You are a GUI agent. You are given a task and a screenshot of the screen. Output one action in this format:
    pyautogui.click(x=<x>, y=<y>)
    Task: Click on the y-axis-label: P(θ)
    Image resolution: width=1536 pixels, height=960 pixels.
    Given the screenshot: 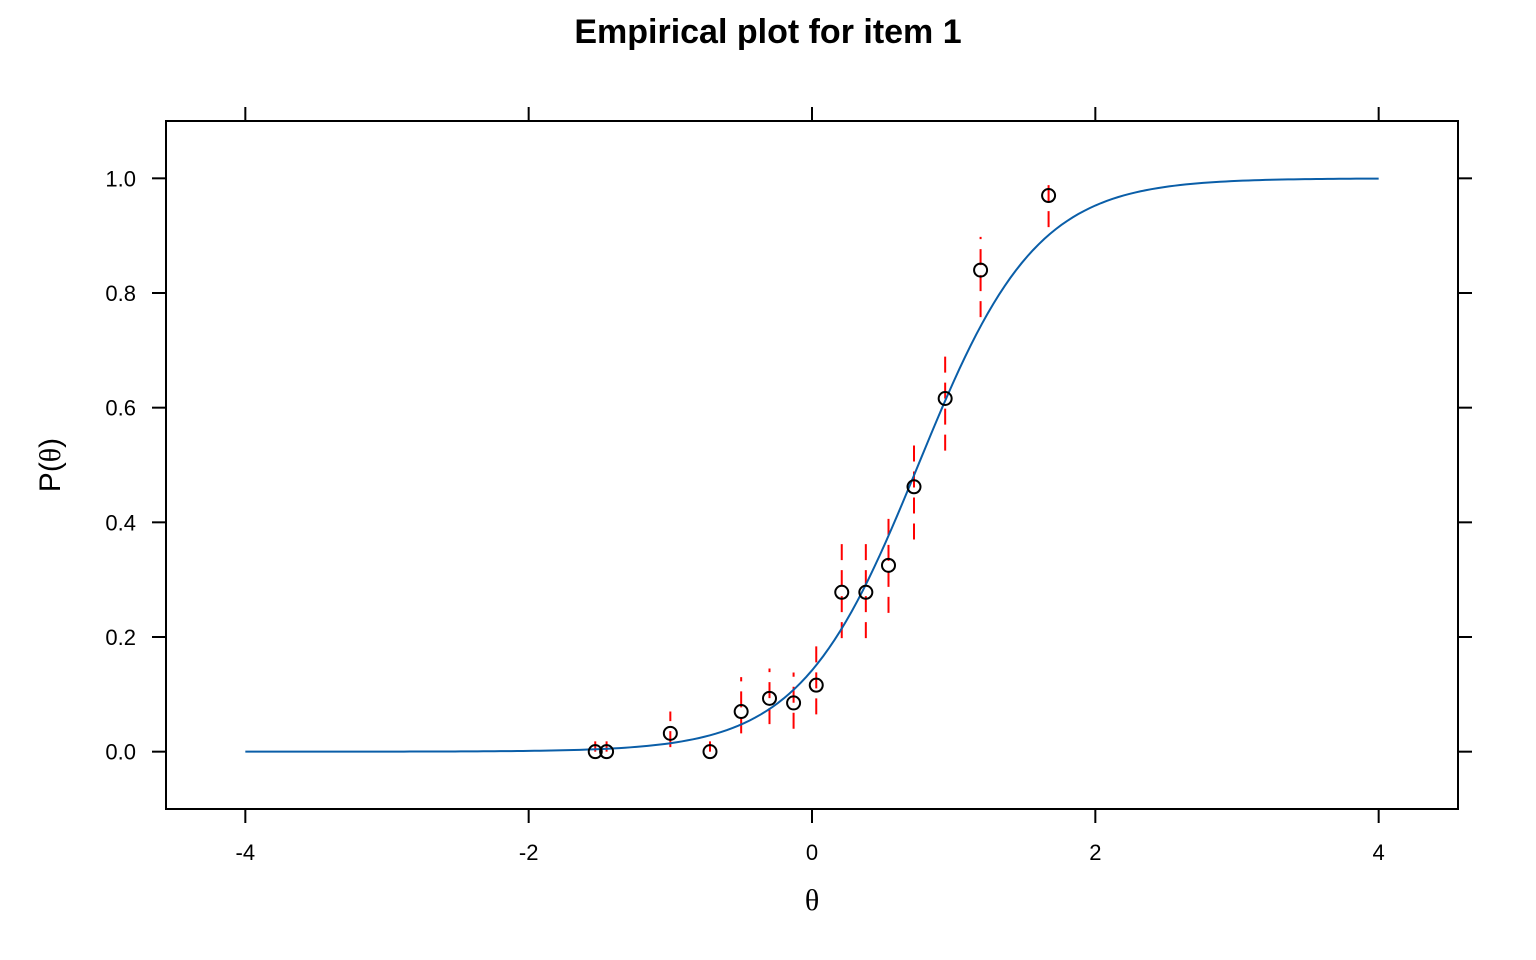 What is the action you would take?
    pyautogui.click(x=50, y=465)
    